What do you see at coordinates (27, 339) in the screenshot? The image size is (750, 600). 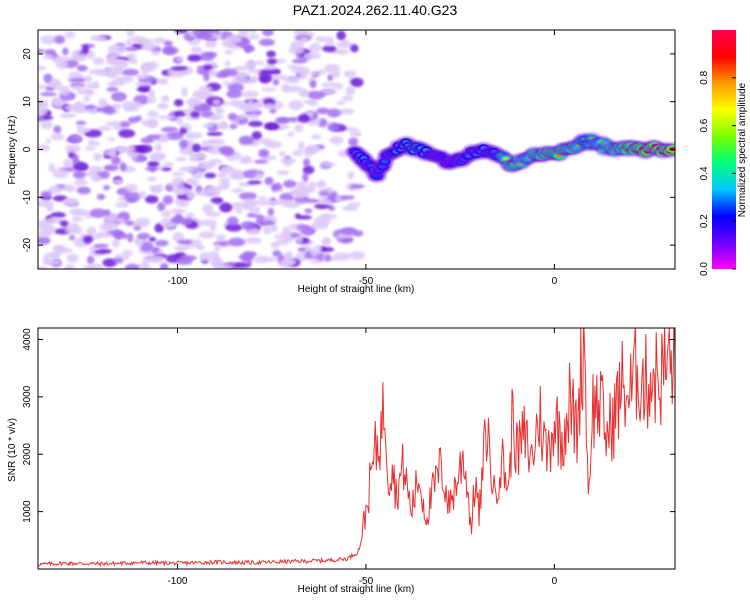 I see `y-tick-label: 4000` at bounding box center [27, 339].